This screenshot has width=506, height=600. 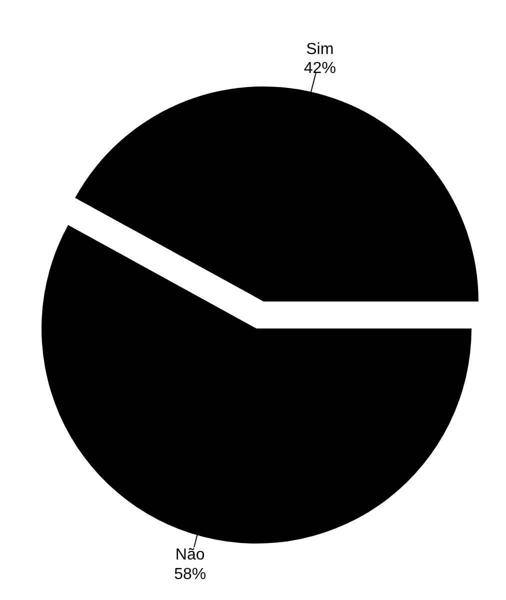 What do you see at coordinates (320, 49) in the screenshot?
I see `slice-label: Sim` at bounding box center [320, 49].